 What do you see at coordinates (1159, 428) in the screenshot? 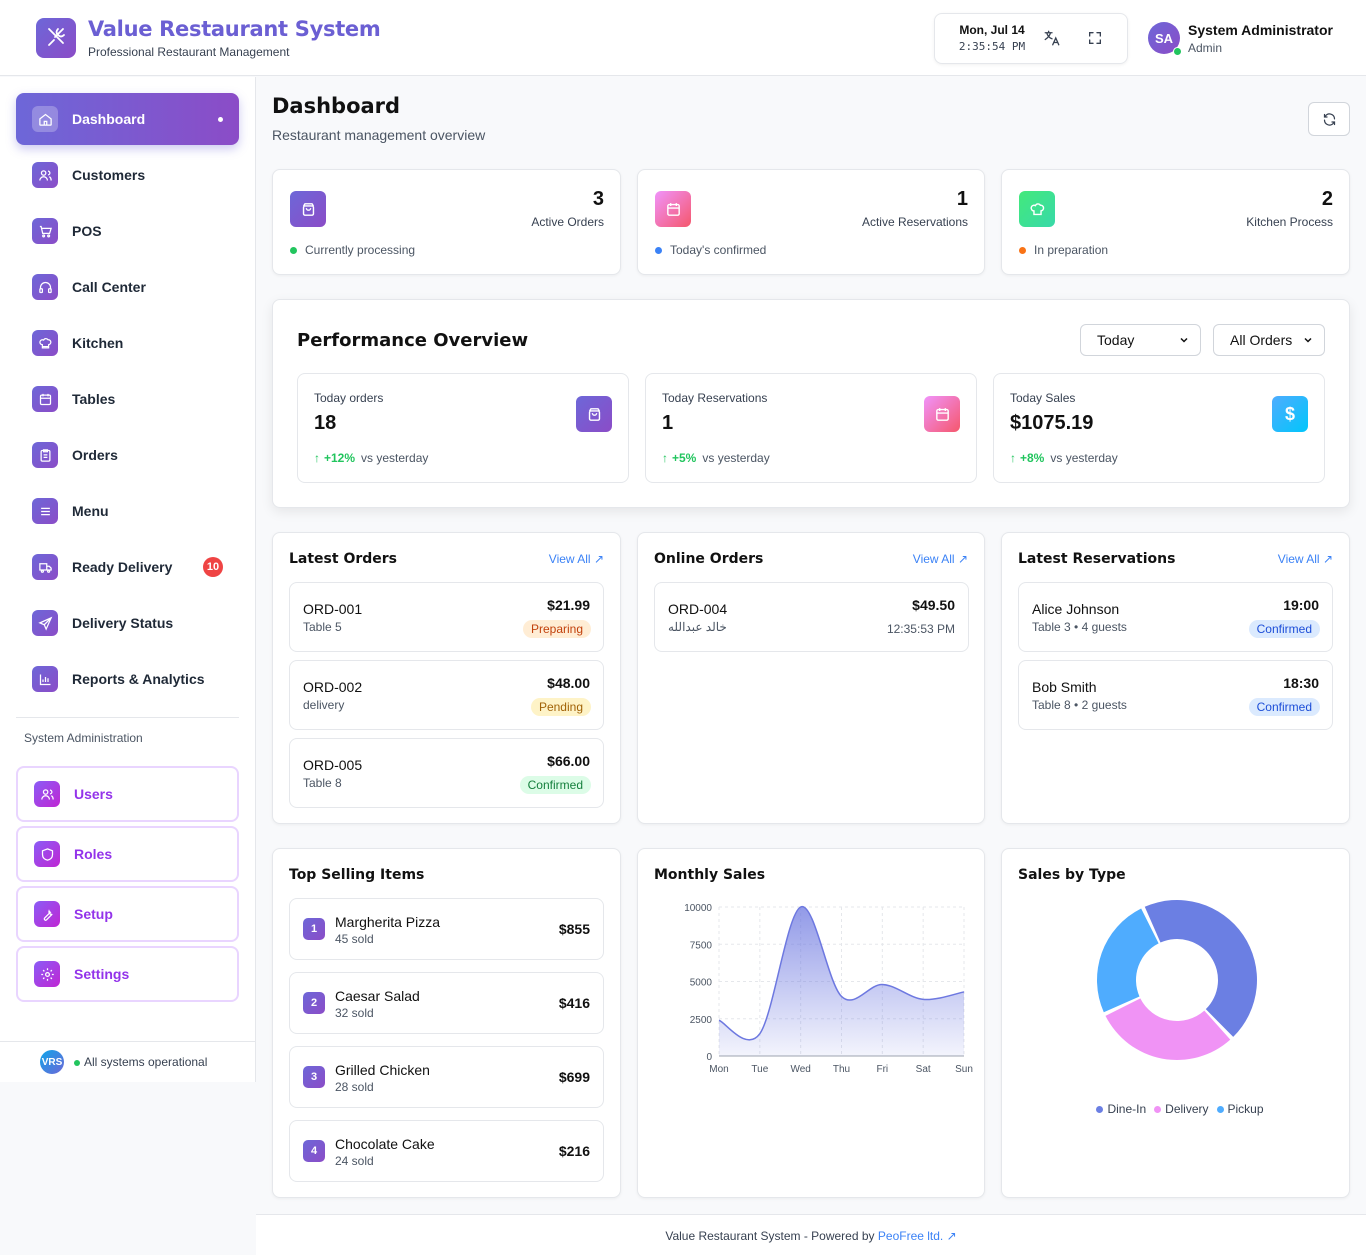
I see `perf-card-sales: Today Sales $1075.19 $ ↑ +8% vs yesterday` at bounding box center [1159, 428].